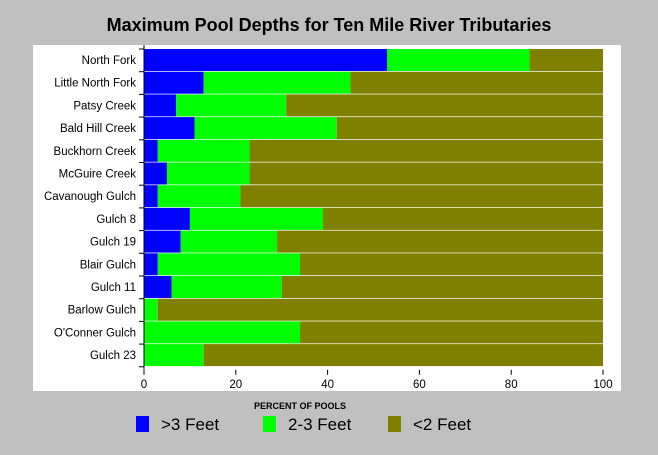 This screenshot has width=658, height=455. I want to click on bar-2-3-feet-patsy-creek, so click(231, 105).